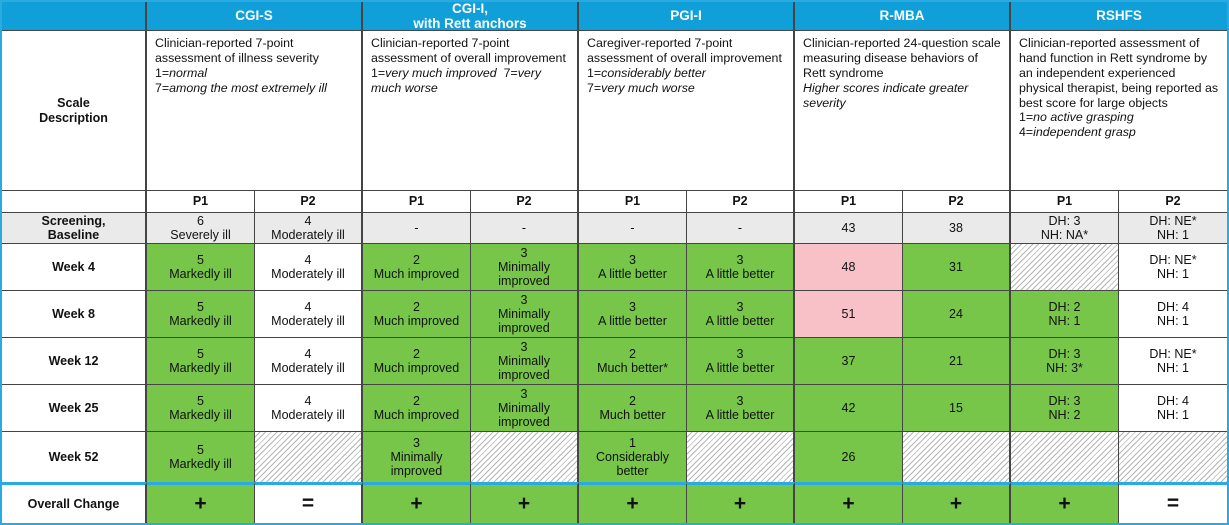  What do you see at coordinates (309, 313) in the screenshot?
I see `cell-week-8-cgi-s-p2: 4 Moderately ill` at bounding box center [309, 313].